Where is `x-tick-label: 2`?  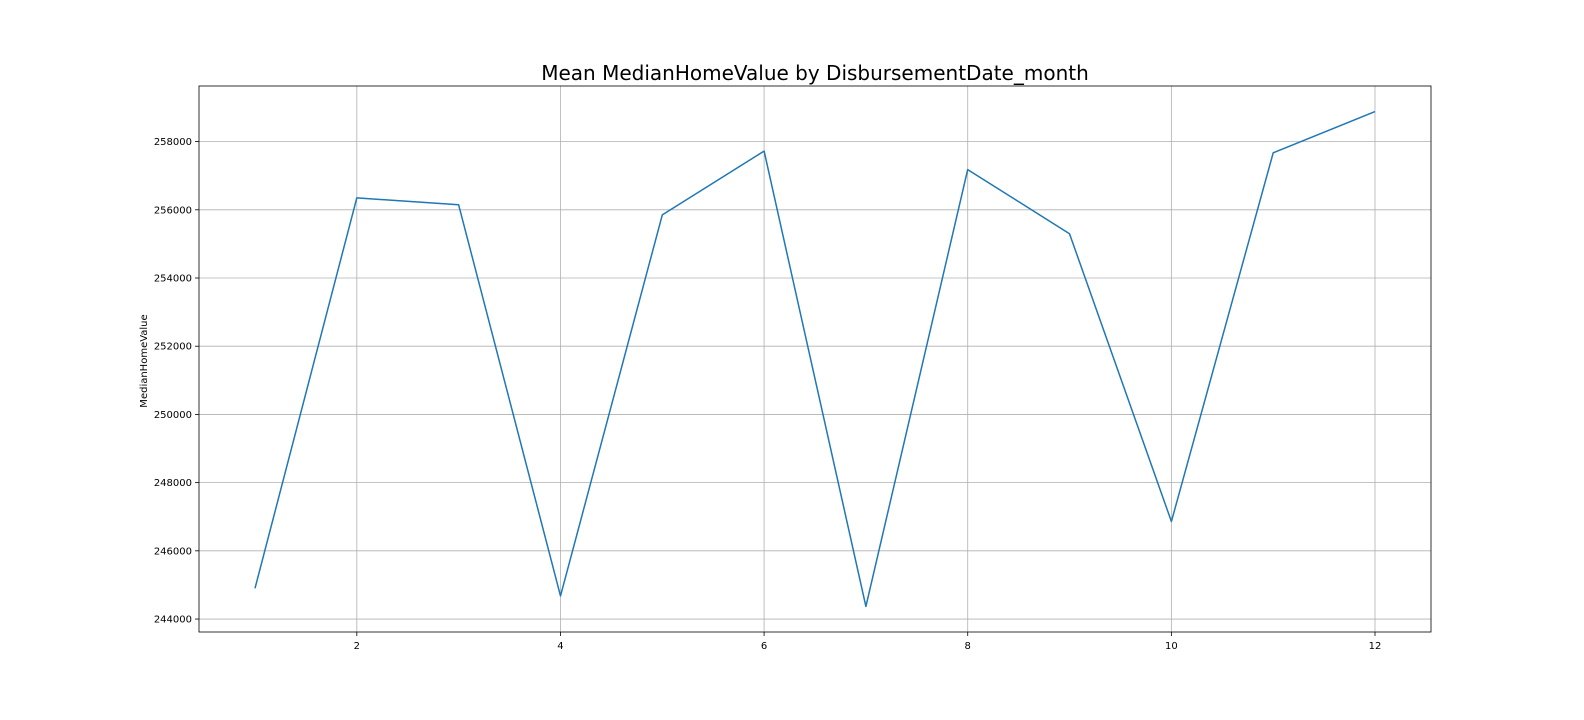
x-tick-label: 2 is located at coordinates (357, 646).